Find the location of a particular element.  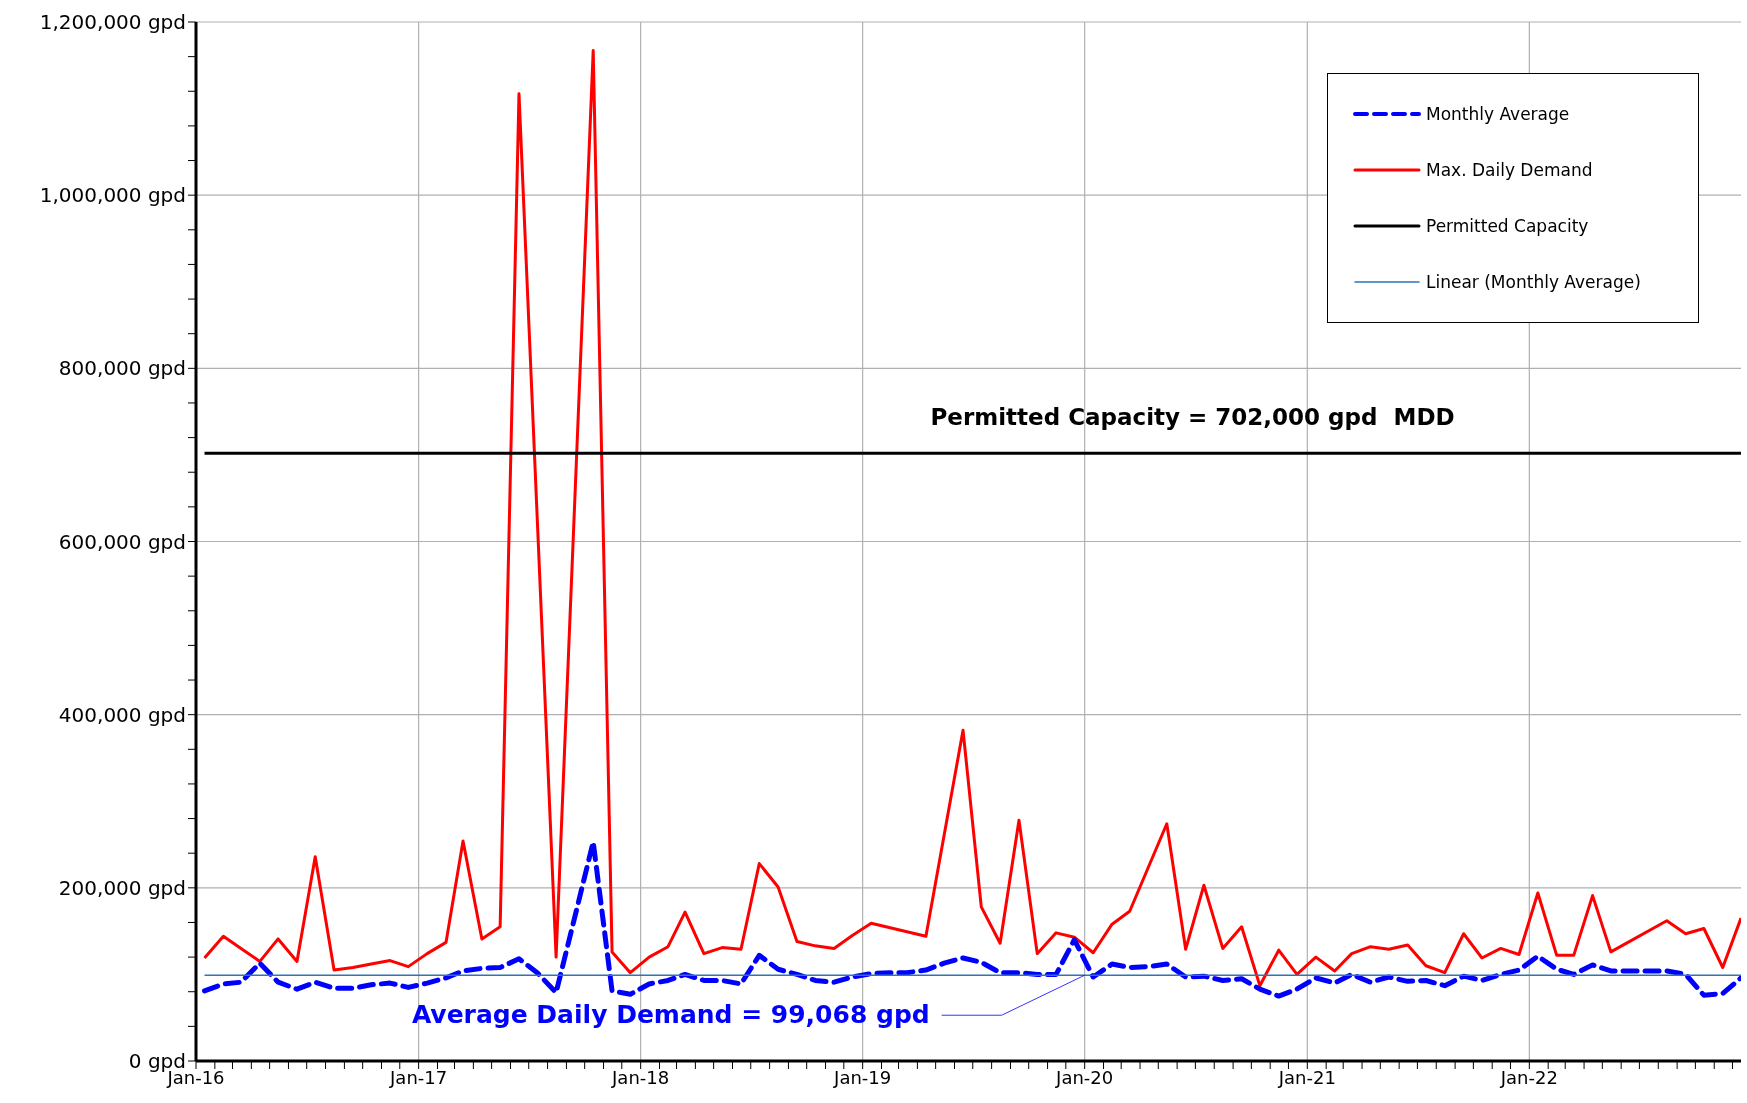

annotation: Permitted Capacity = 702,000 gpd MDD is located at coordinates (1192, 417).